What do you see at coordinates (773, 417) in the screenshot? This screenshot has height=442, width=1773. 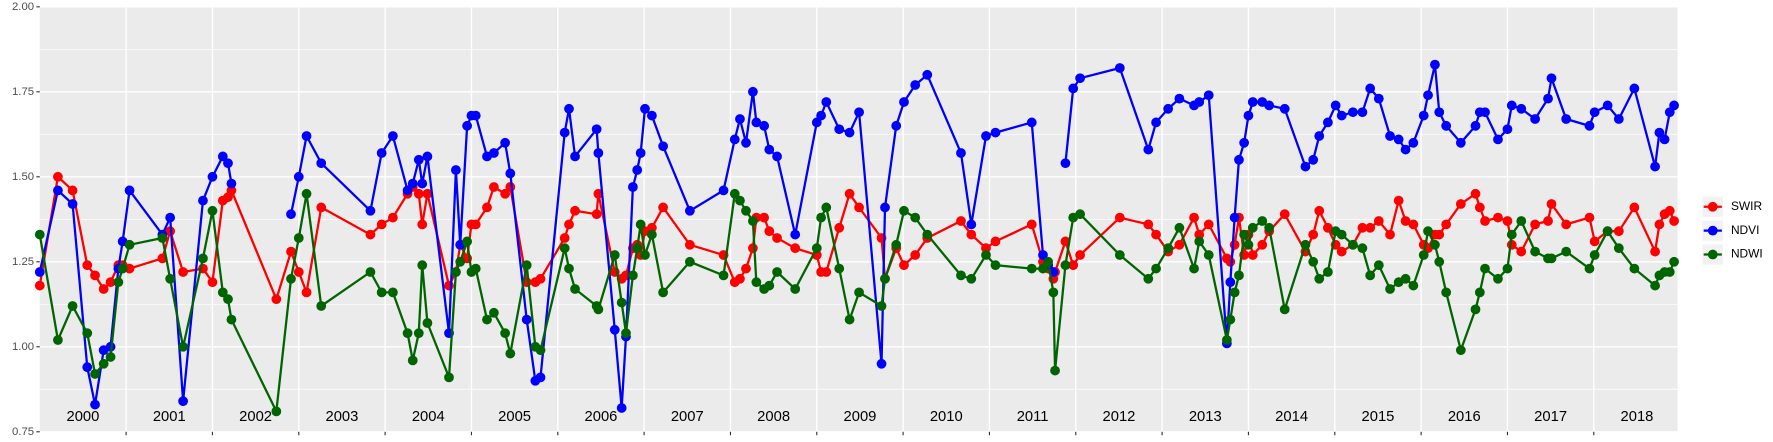 I see `year-label: 2008` at bounding box center [773, 417].